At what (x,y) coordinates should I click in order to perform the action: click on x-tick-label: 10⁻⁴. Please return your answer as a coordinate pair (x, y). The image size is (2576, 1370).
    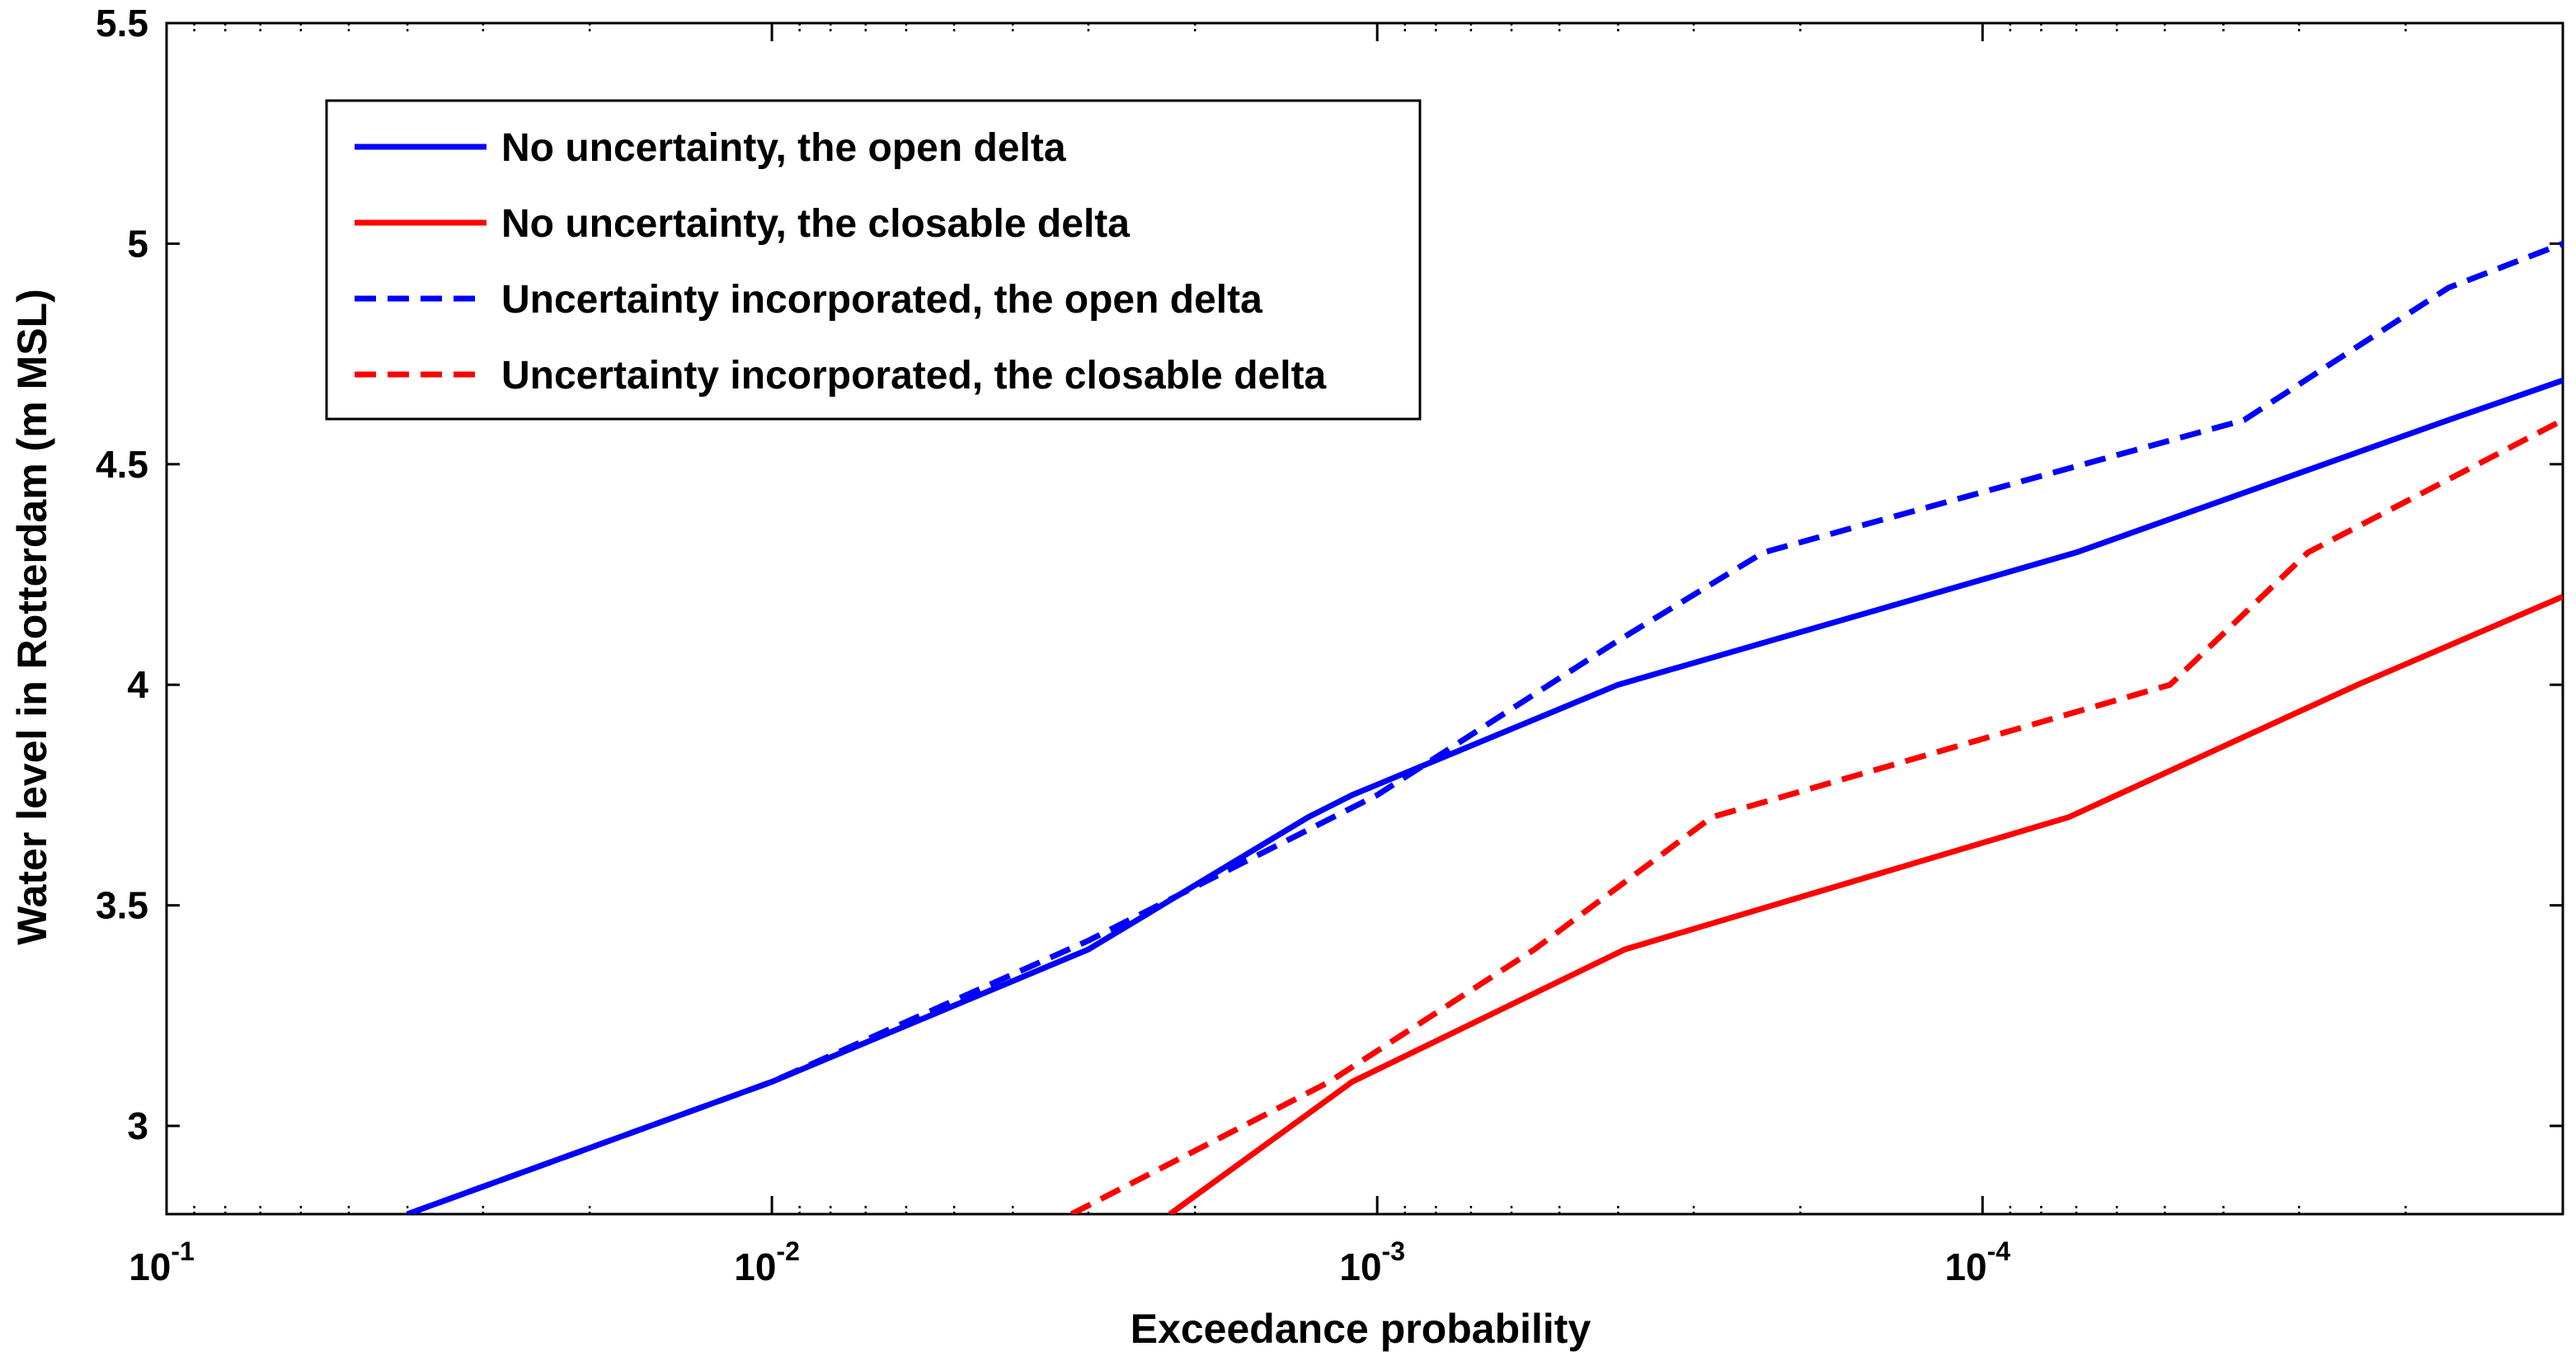
    Looking at the image, I should click on (1977, 1262).